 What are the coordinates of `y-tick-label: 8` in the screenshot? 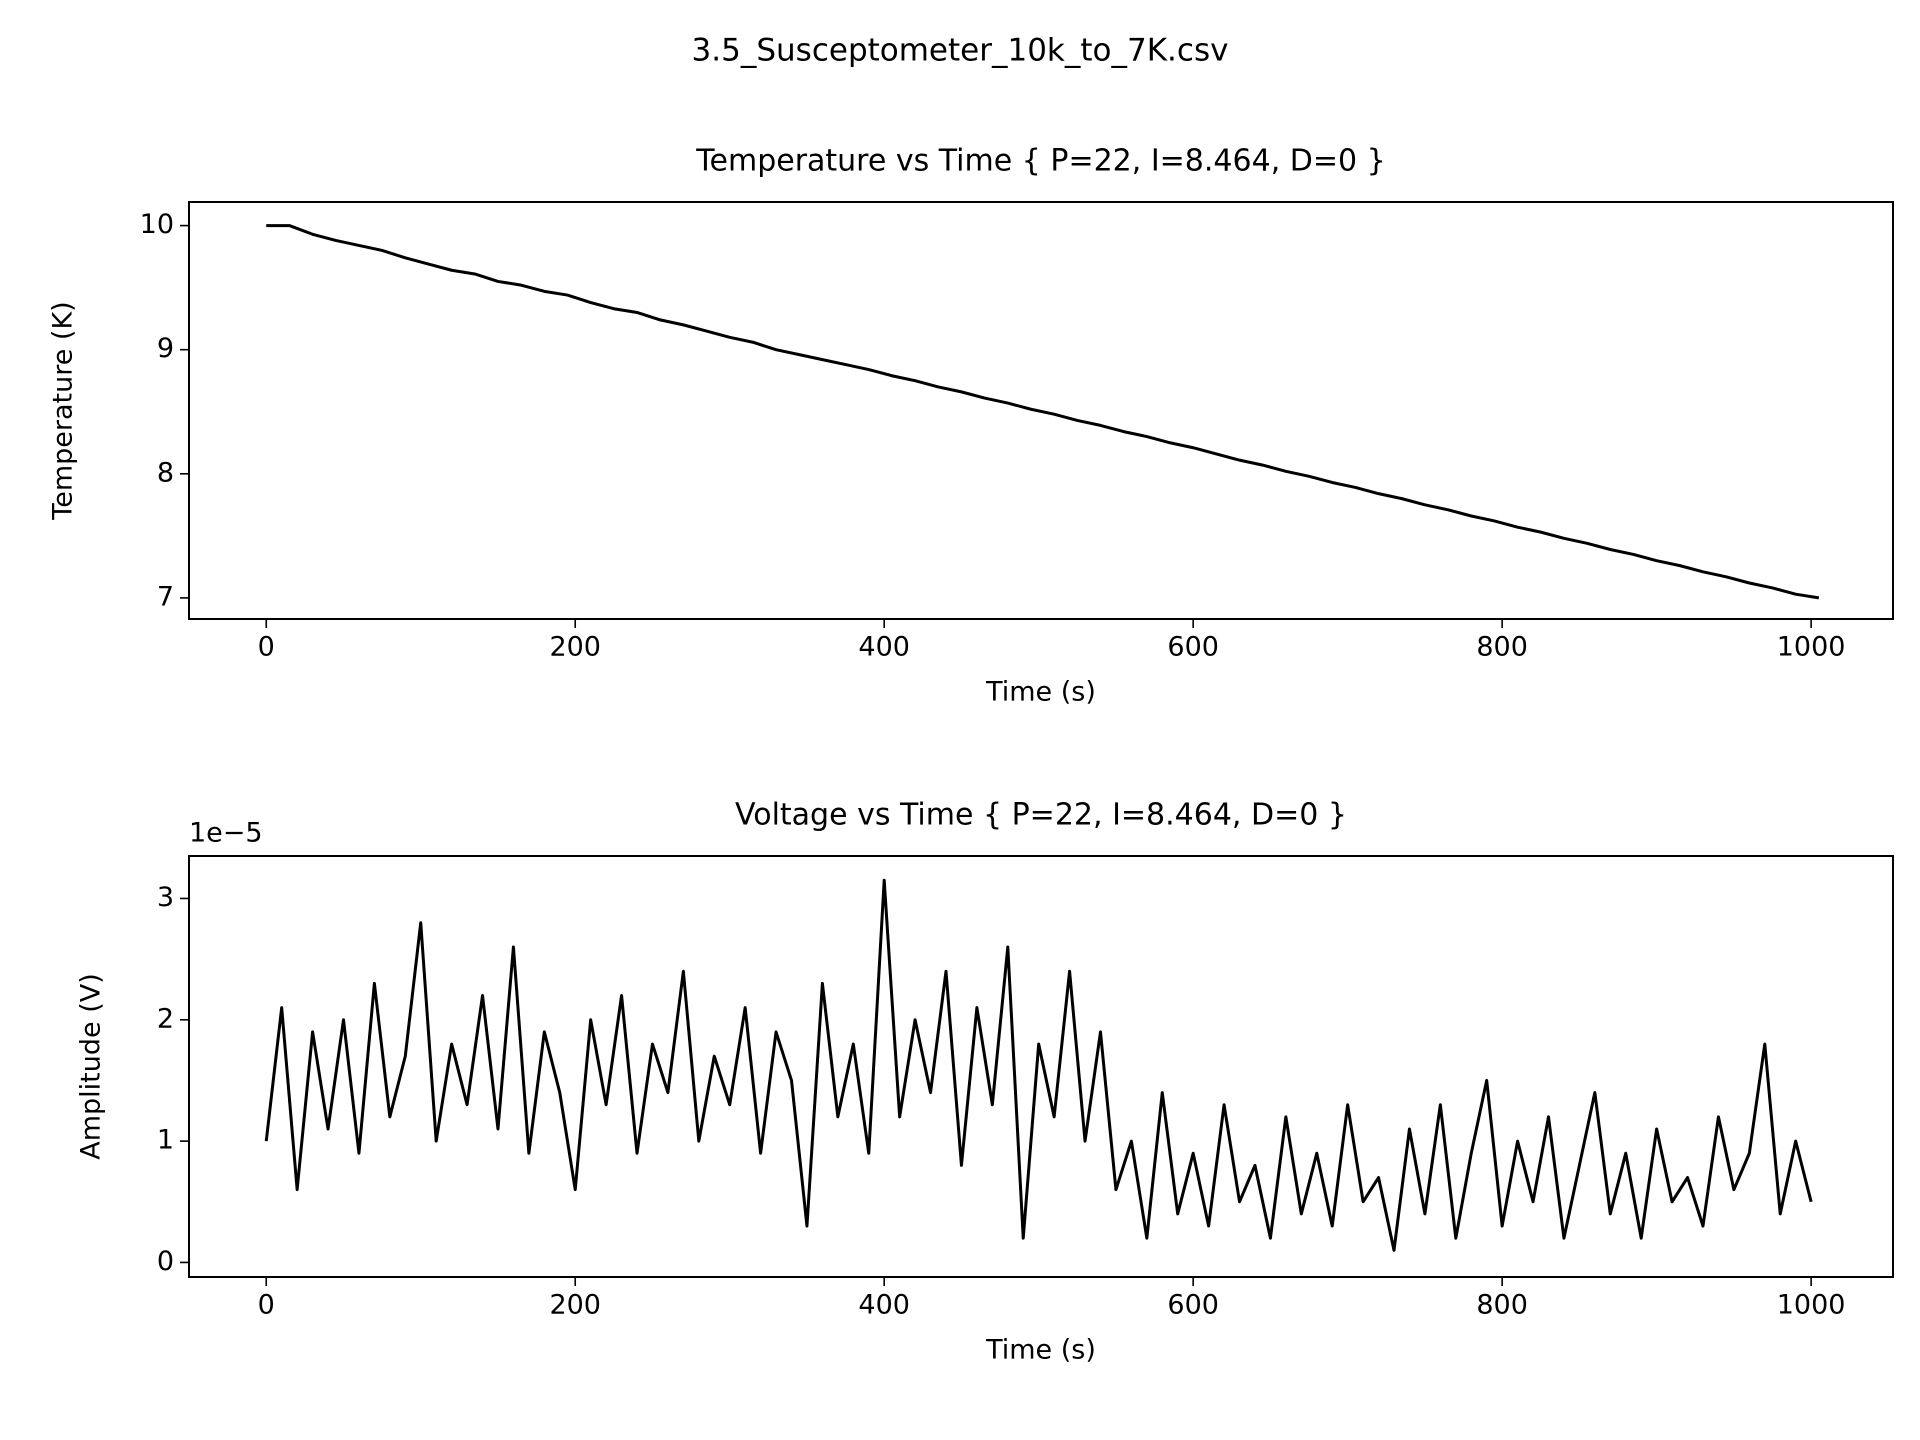 It's located at (165, 472).